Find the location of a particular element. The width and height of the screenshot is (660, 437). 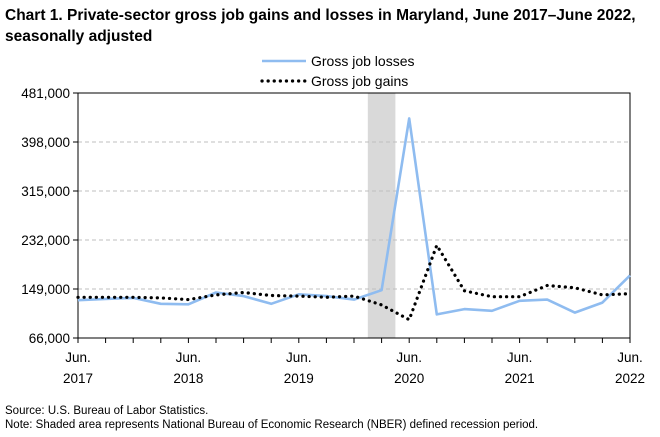

y-tick-label: 481,000 is located at coordinates (45, 93).